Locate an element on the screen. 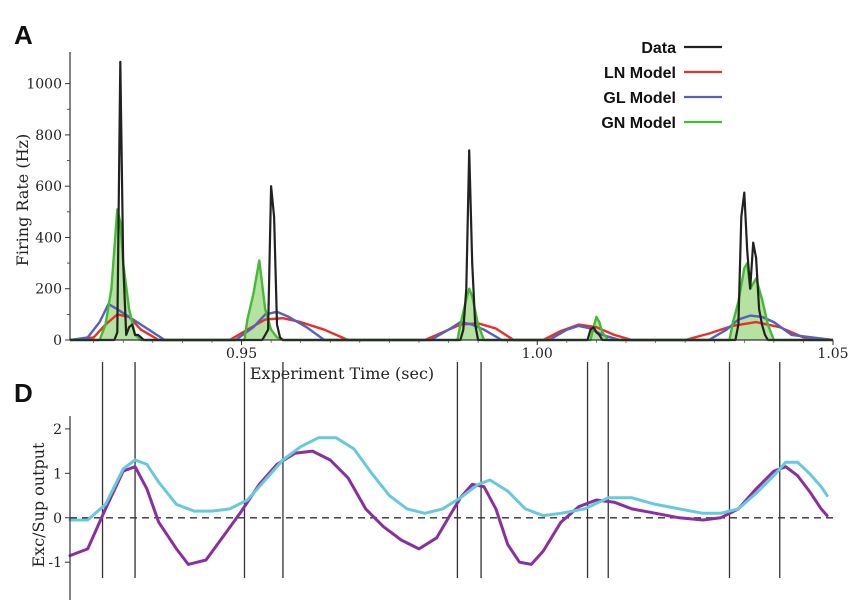 The width and height of the screenshot is (853, 614). panel-a-y-tick-label: 1000 is located at coordinates (44, 85).